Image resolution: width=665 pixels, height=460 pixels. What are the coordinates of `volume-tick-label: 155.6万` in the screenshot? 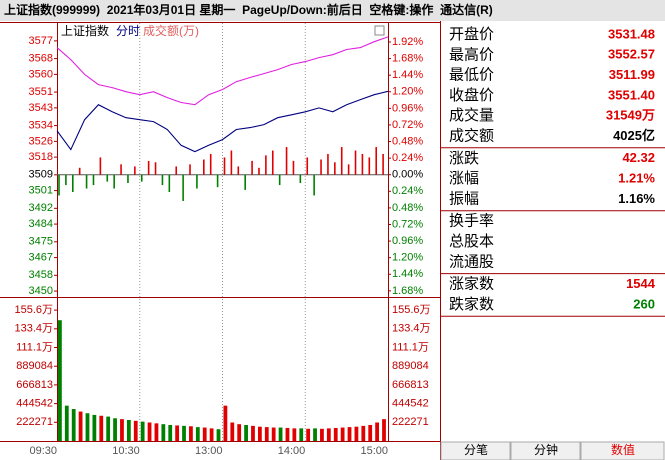 It's located at (33, 310).